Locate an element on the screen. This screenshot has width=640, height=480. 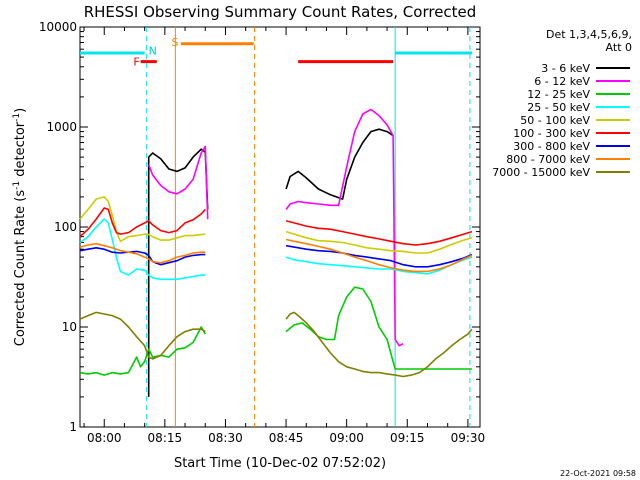
y-tick-label: 10 is located at coordinates (69, 327).